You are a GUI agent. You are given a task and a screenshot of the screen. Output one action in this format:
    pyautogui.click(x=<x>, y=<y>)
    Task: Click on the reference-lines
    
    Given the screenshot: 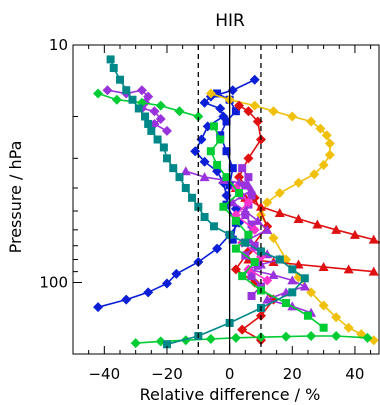 What is the action you would take?
    pyautogui.click(x=229, y=199)
    